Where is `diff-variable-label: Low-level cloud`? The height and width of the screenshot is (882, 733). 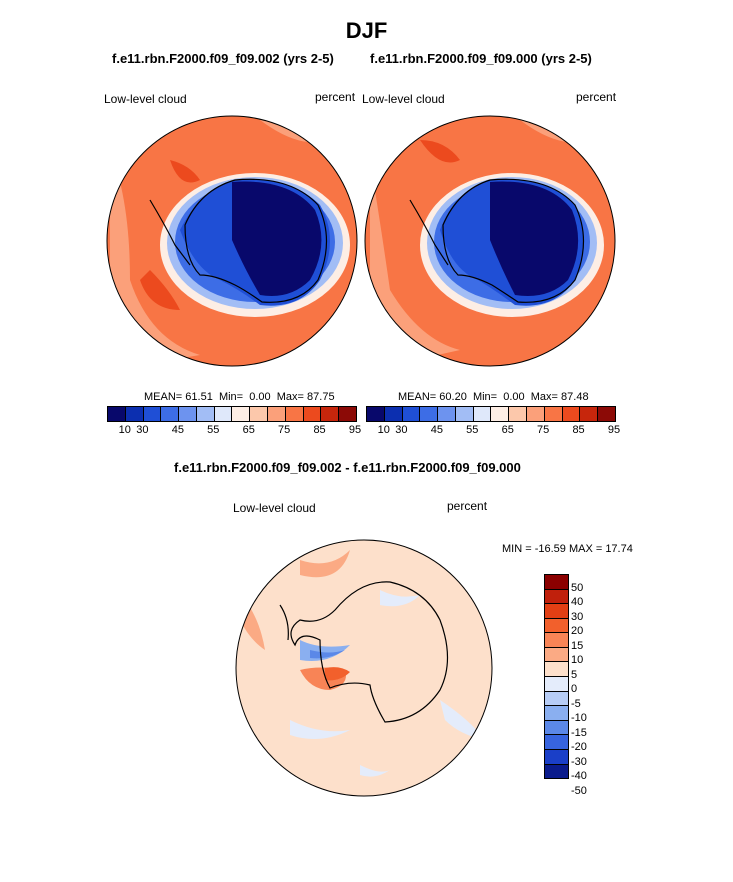
diff-variable-label: Low-level cloud is located at coordinates (274, 508).